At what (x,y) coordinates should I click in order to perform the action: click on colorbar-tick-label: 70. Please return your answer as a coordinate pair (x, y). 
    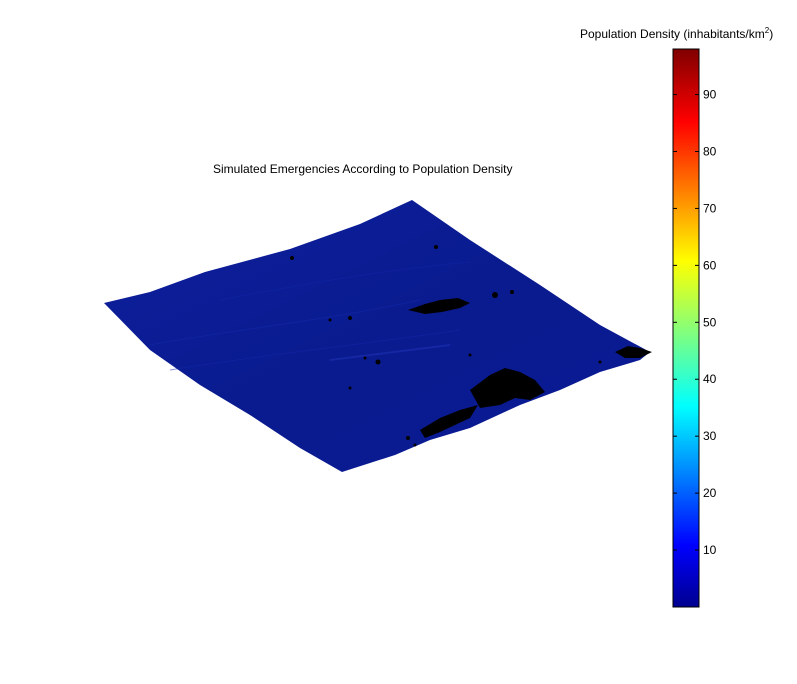
    Looking at the image, I should click on (710, 208).